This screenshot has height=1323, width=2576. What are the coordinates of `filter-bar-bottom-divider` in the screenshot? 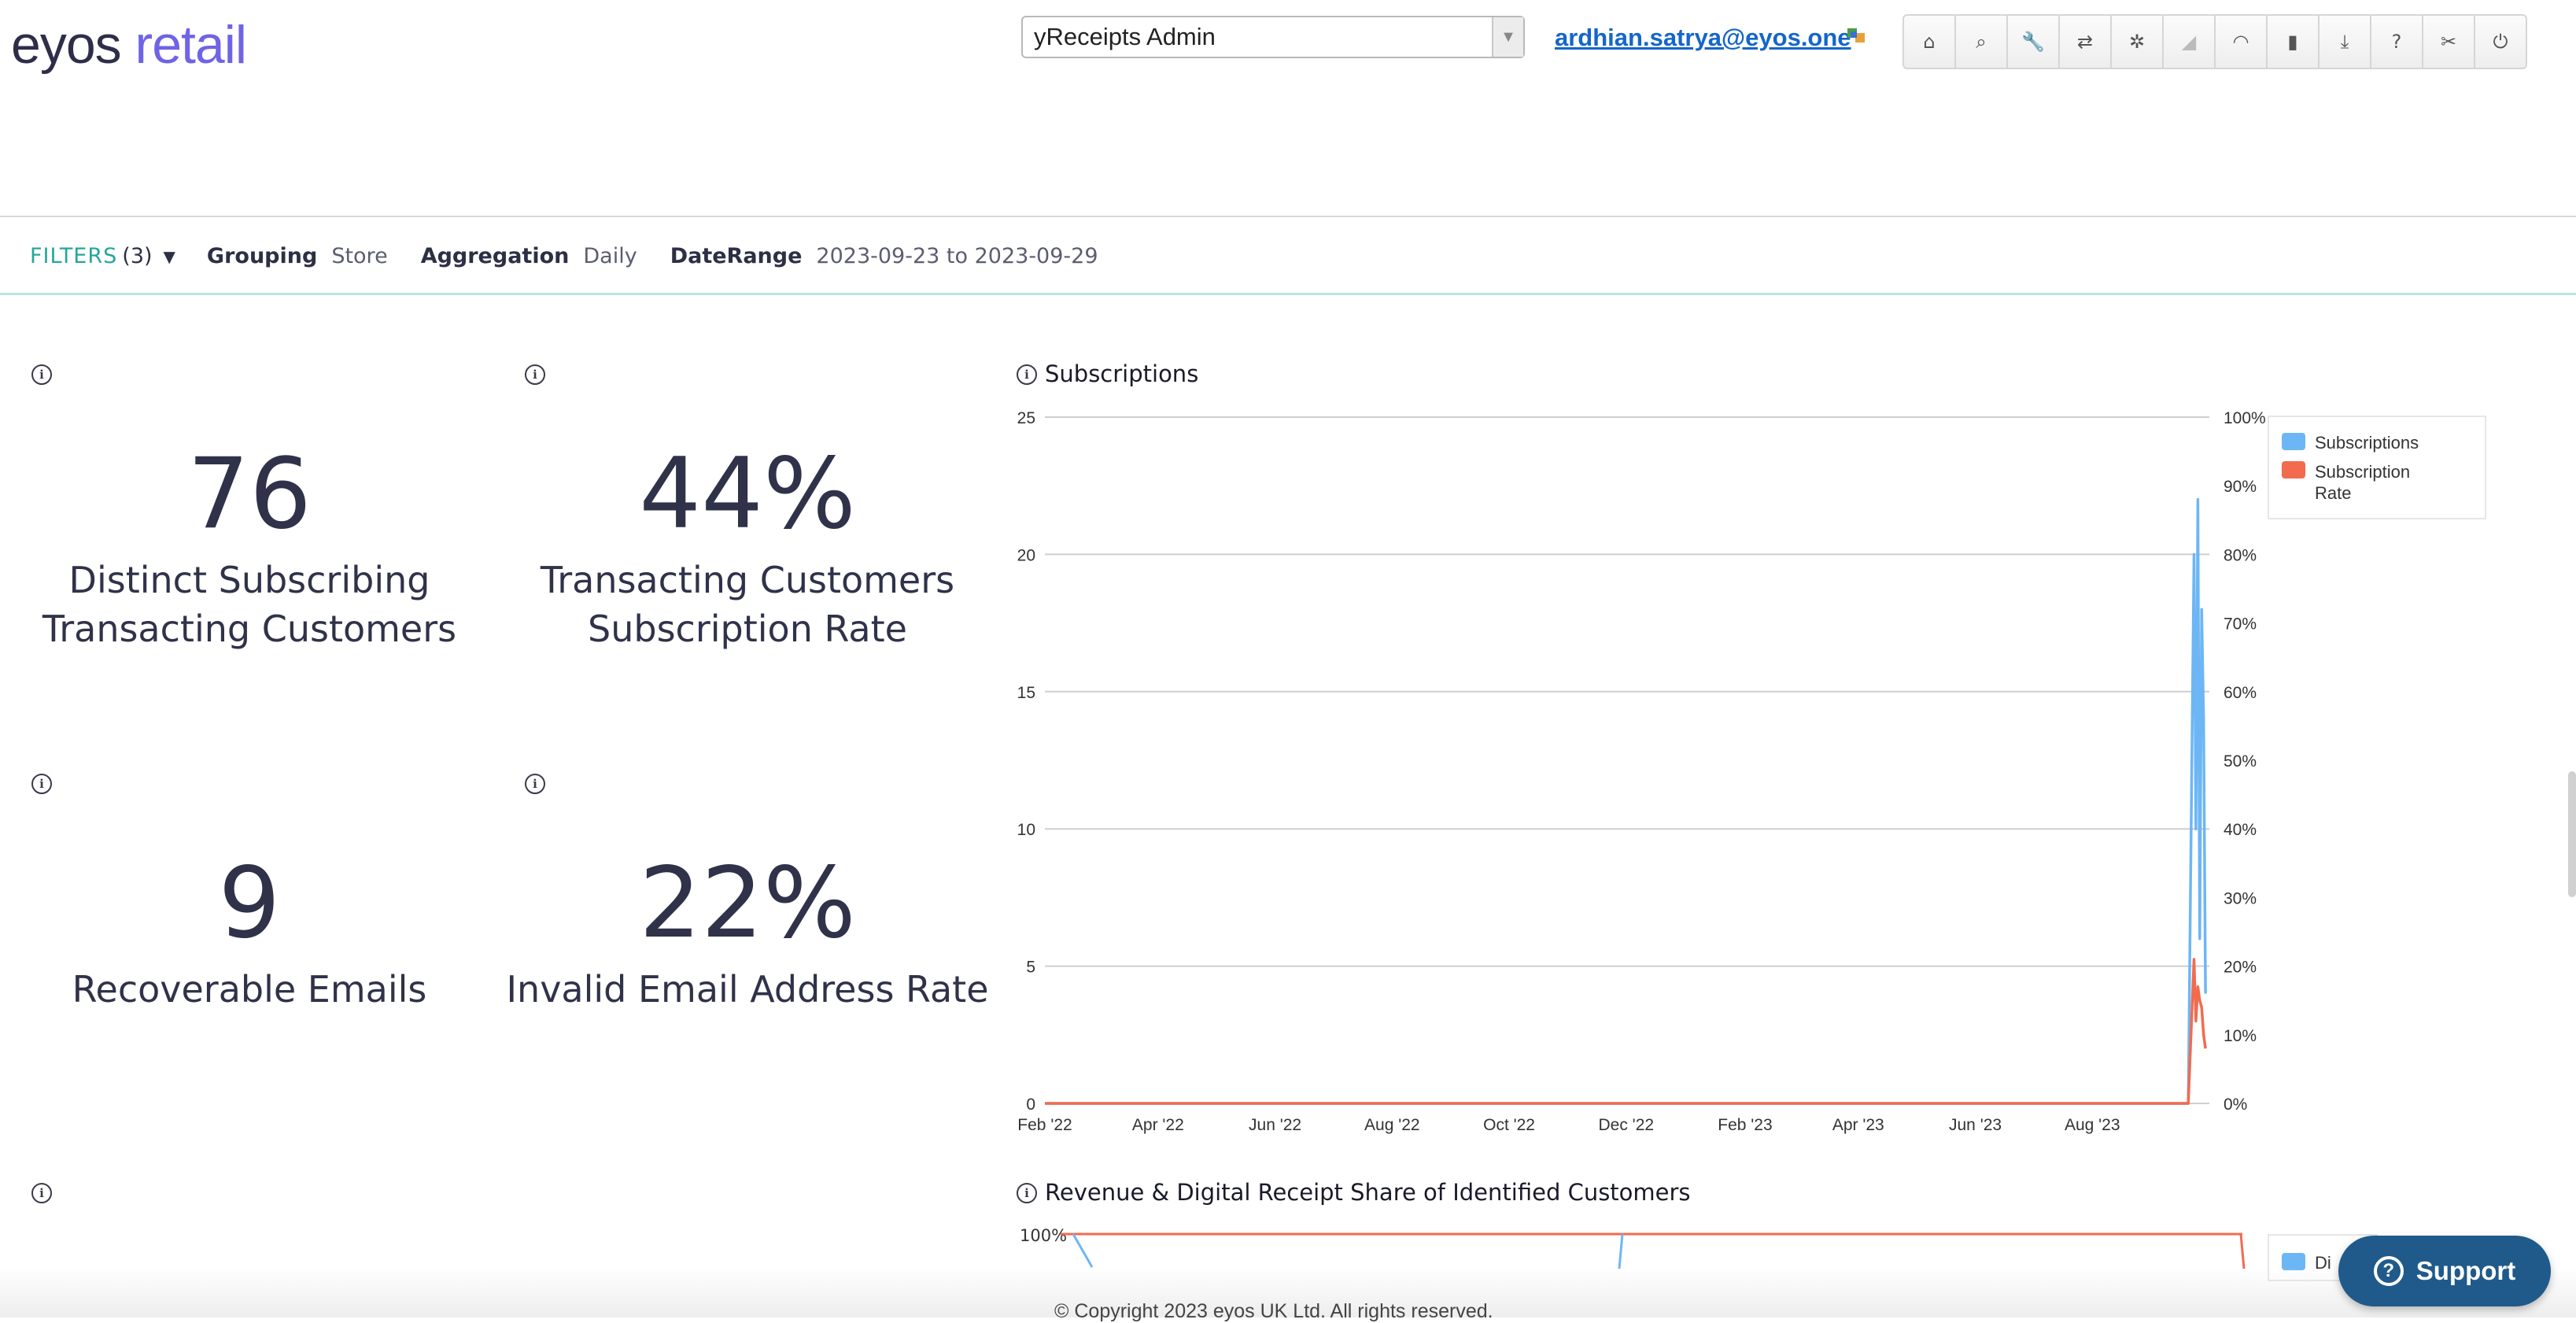 It's located at (1288, 294).